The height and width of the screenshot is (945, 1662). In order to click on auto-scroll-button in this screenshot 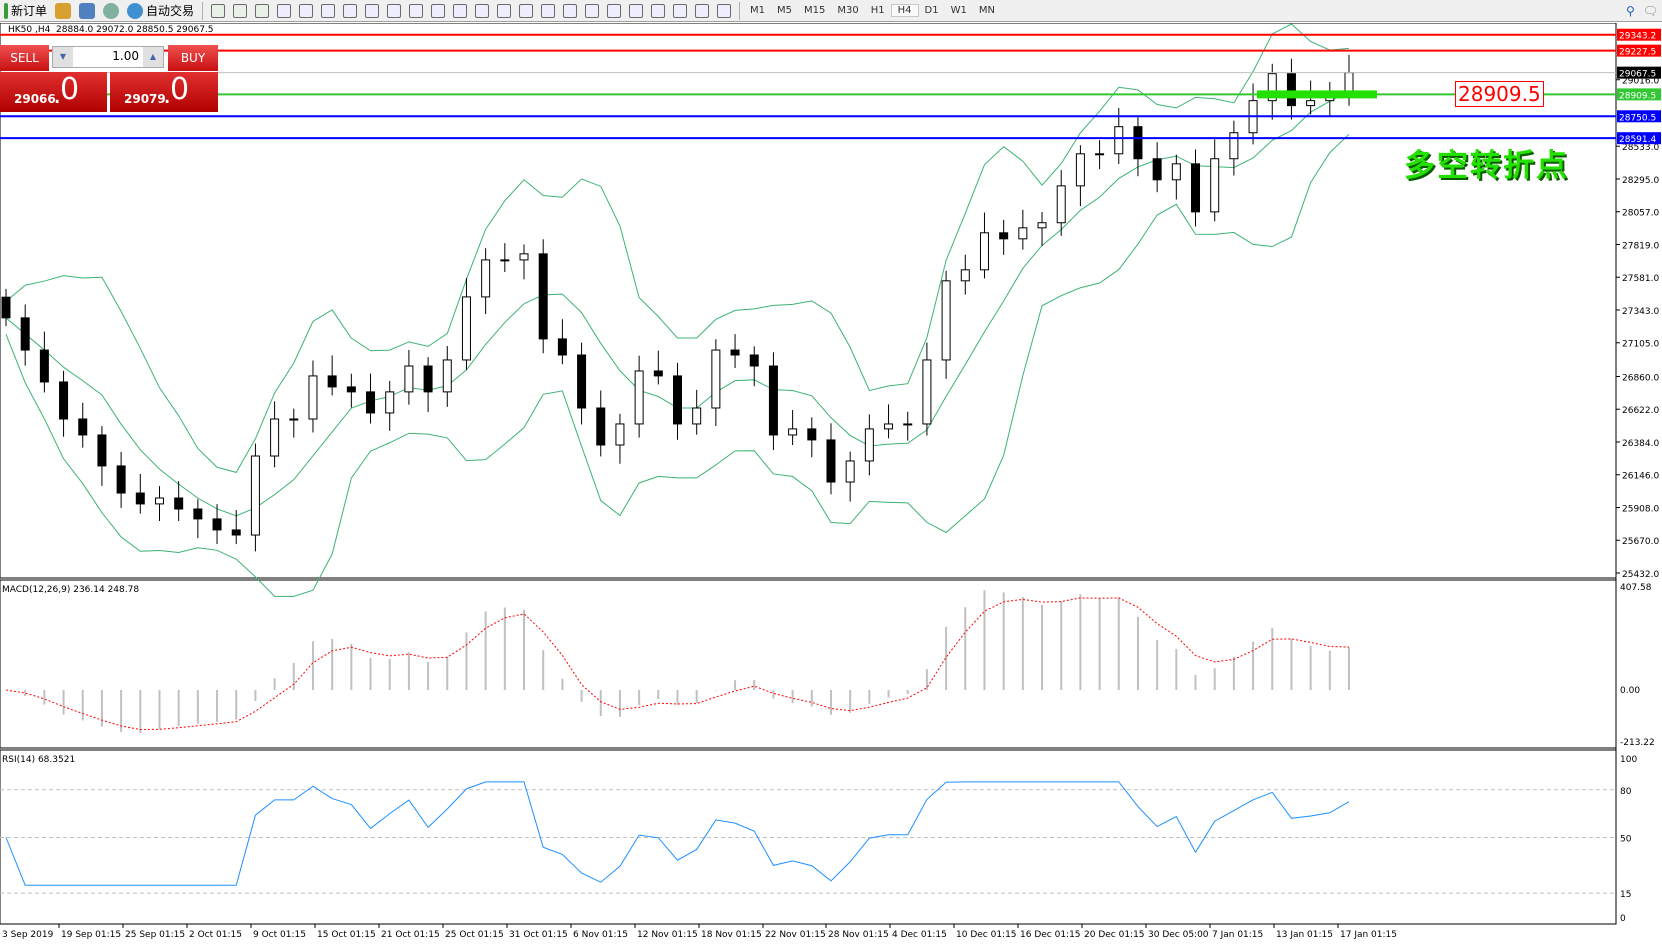, I will do `click(416, 11)`.